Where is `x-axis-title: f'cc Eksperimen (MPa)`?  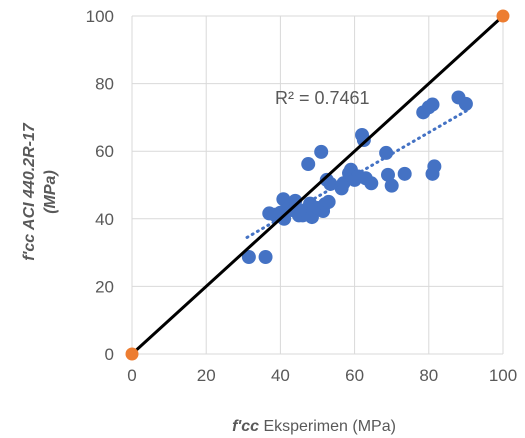 x-axis-title: f'cc Eksperimen (MPa) is located at coordinates (314, 426).